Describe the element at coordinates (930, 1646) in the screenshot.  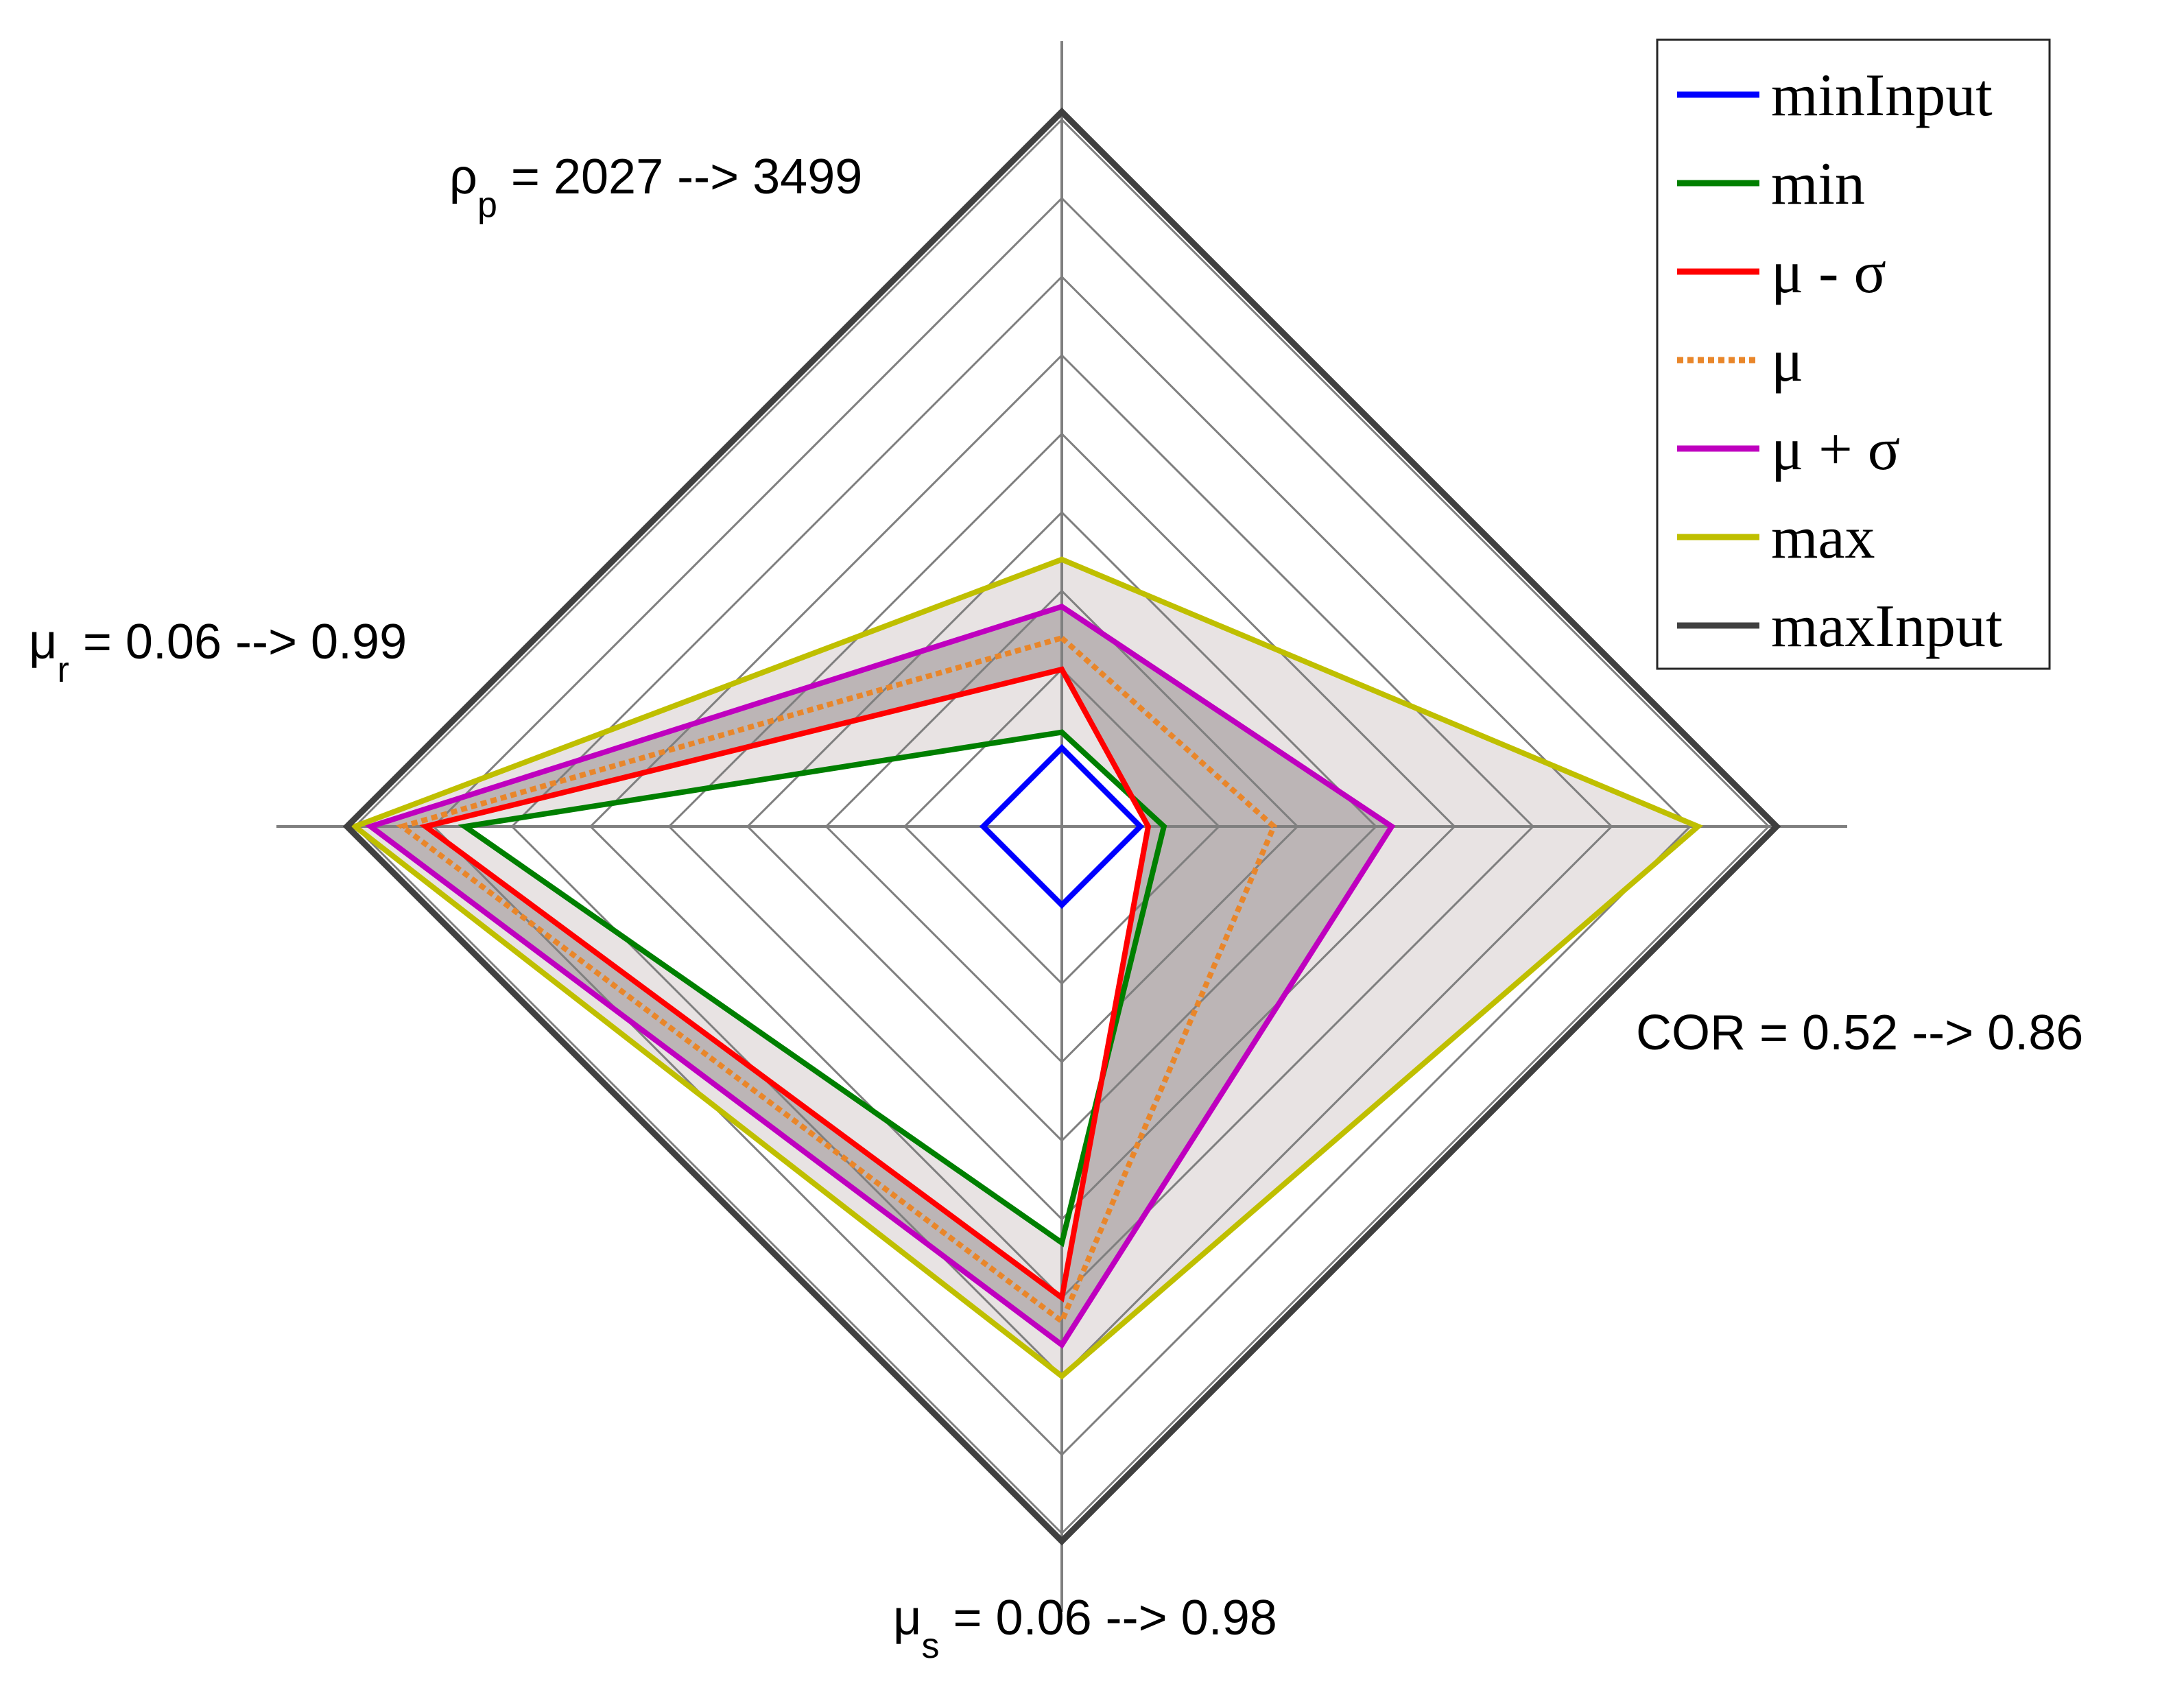
I see `axis-label-subscript: s` at that location.